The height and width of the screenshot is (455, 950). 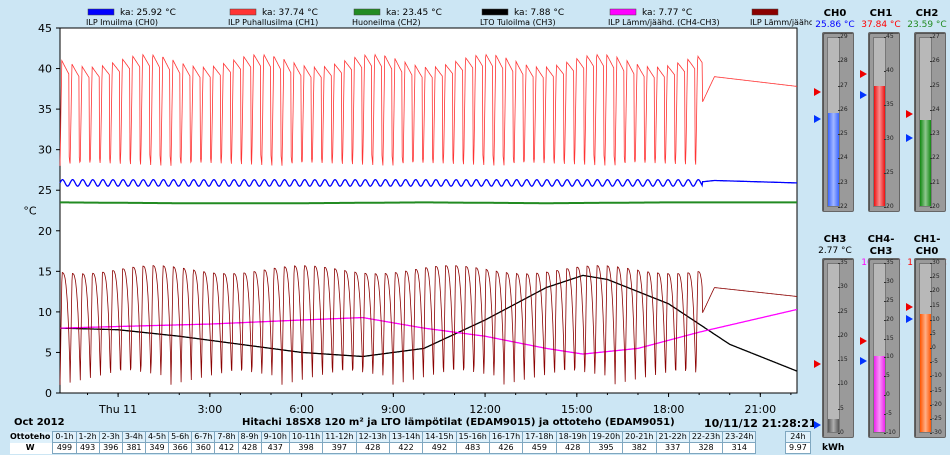 I want to click on ottoteho-hour-header: 21-22h, so click(x=672, y=437).